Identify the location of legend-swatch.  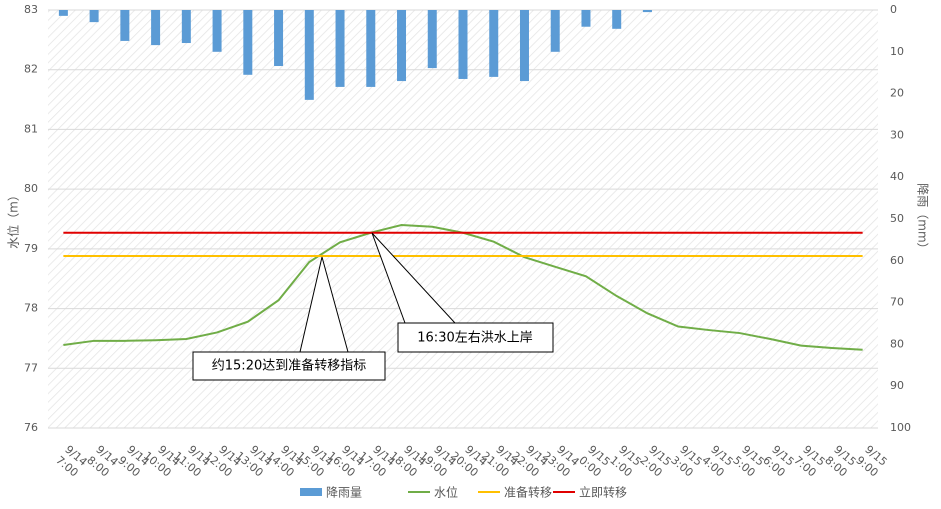
(311, 492).